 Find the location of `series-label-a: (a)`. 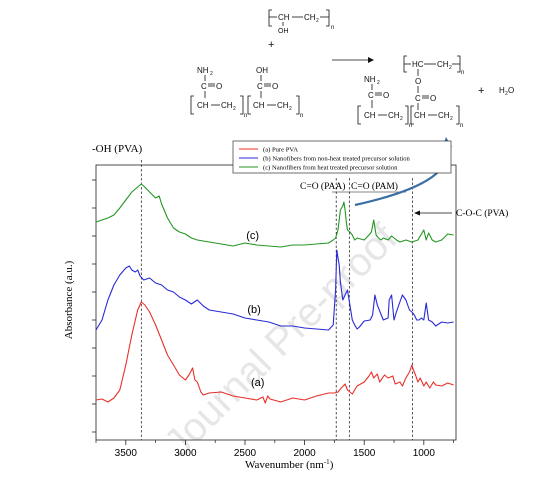

series-label-a: (a) is located at coordinates (257, 383).